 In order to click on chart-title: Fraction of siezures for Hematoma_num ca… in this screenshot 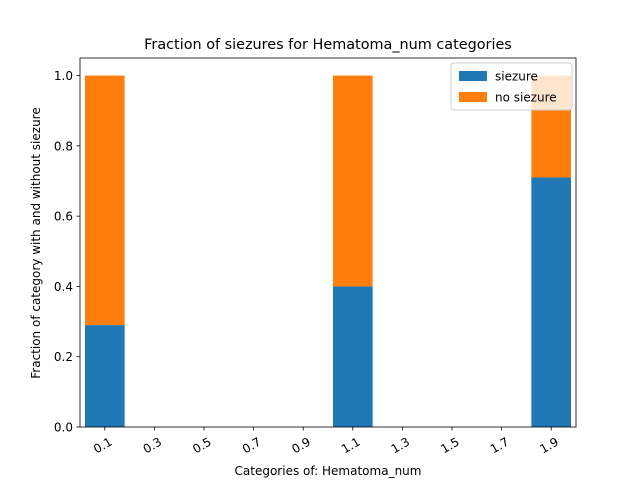, I will do `click(328, 45)`.